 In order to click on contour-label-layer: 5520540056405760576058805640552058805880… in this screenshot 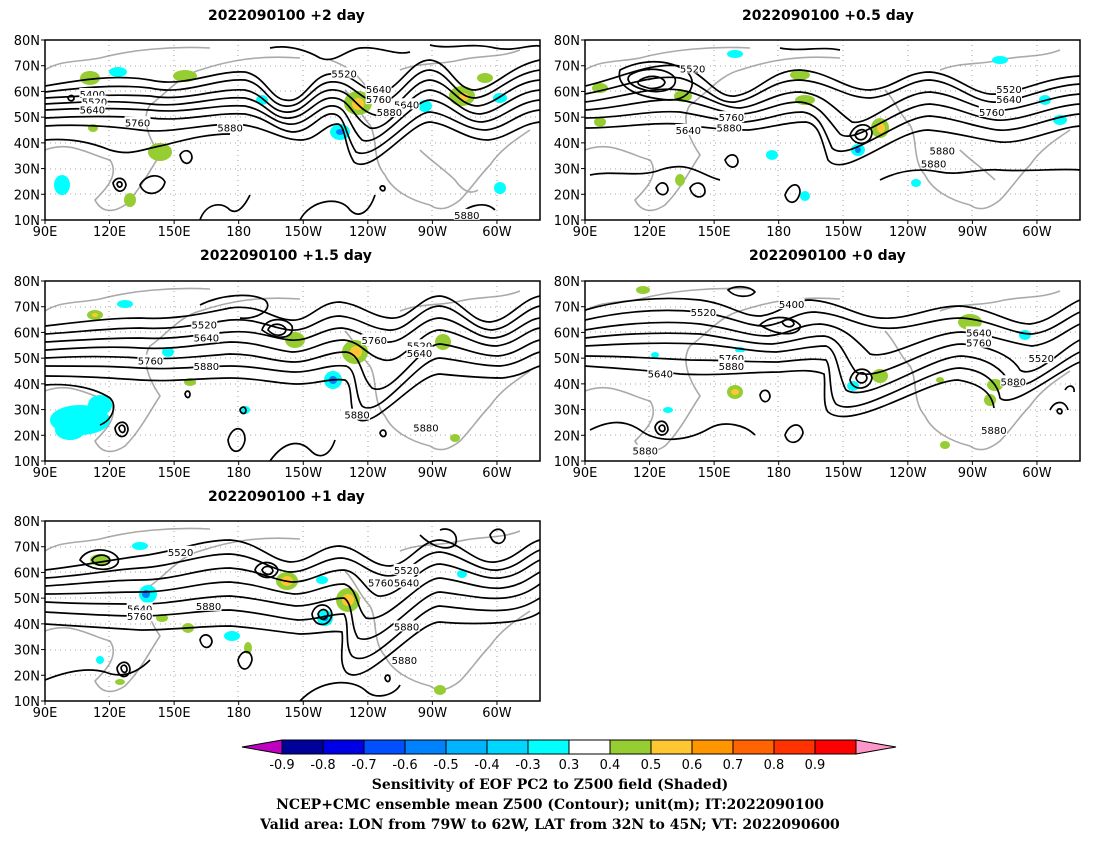, I will do `click(843, 378)`.